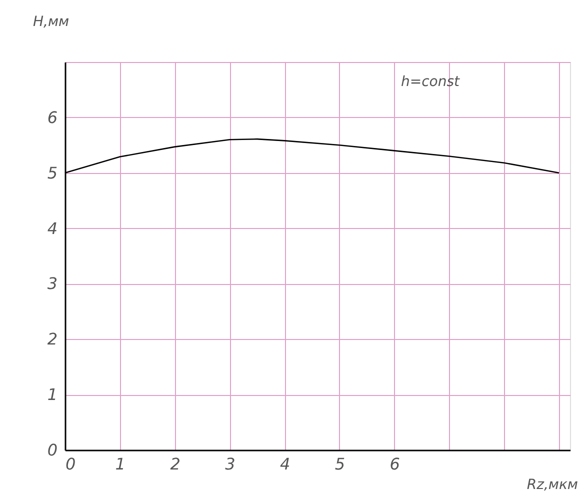  I want to click on y-tick-label: 1, so click(52, 394).